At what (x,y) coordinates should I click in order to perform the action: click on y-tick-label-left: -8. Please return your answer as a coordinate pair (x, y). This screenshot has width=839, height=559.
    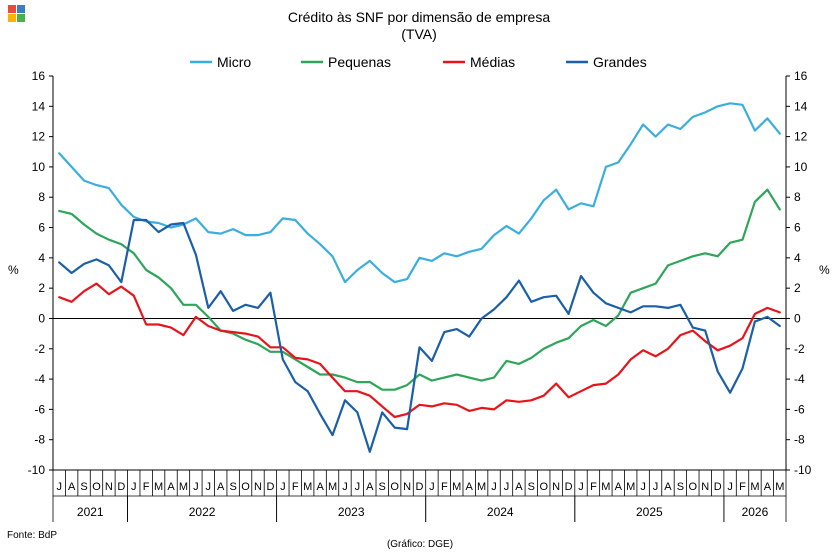
    Looking at the image, I should click on (39, 440).